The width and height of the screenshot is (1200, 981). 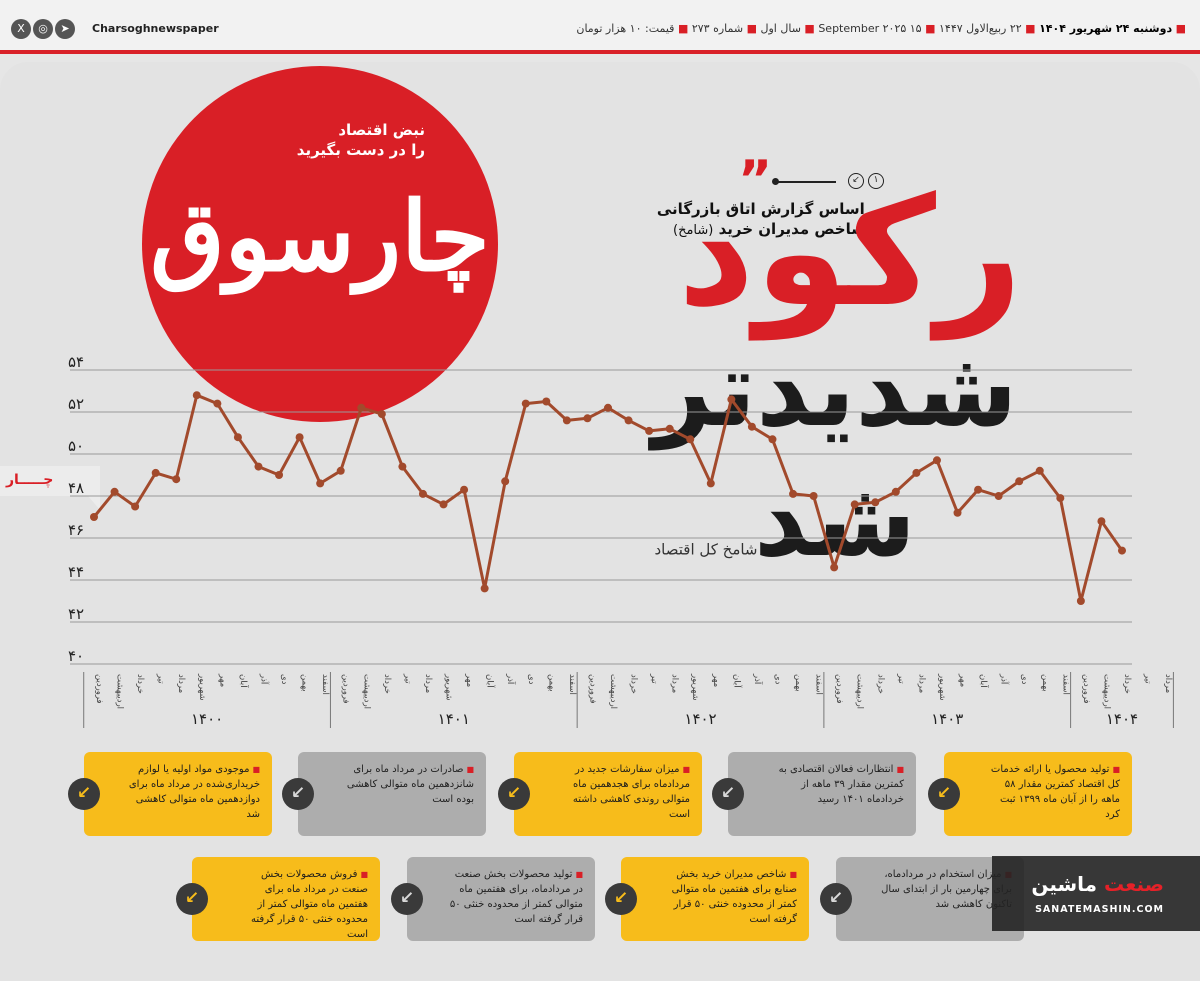 I want to click on x-tick-label: مهر, so click(x=469, y=680).